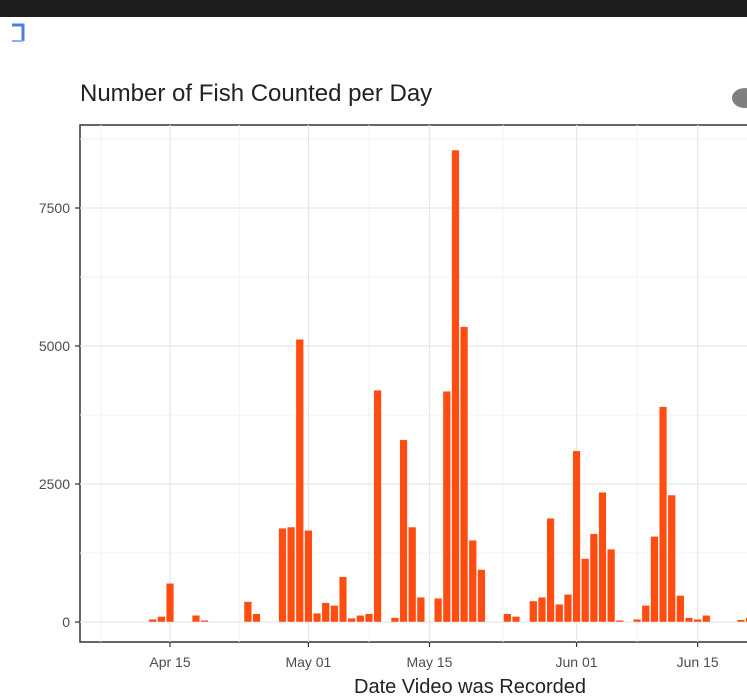  I want to click on x-tick-label: Apr 15, so click(169, 662).